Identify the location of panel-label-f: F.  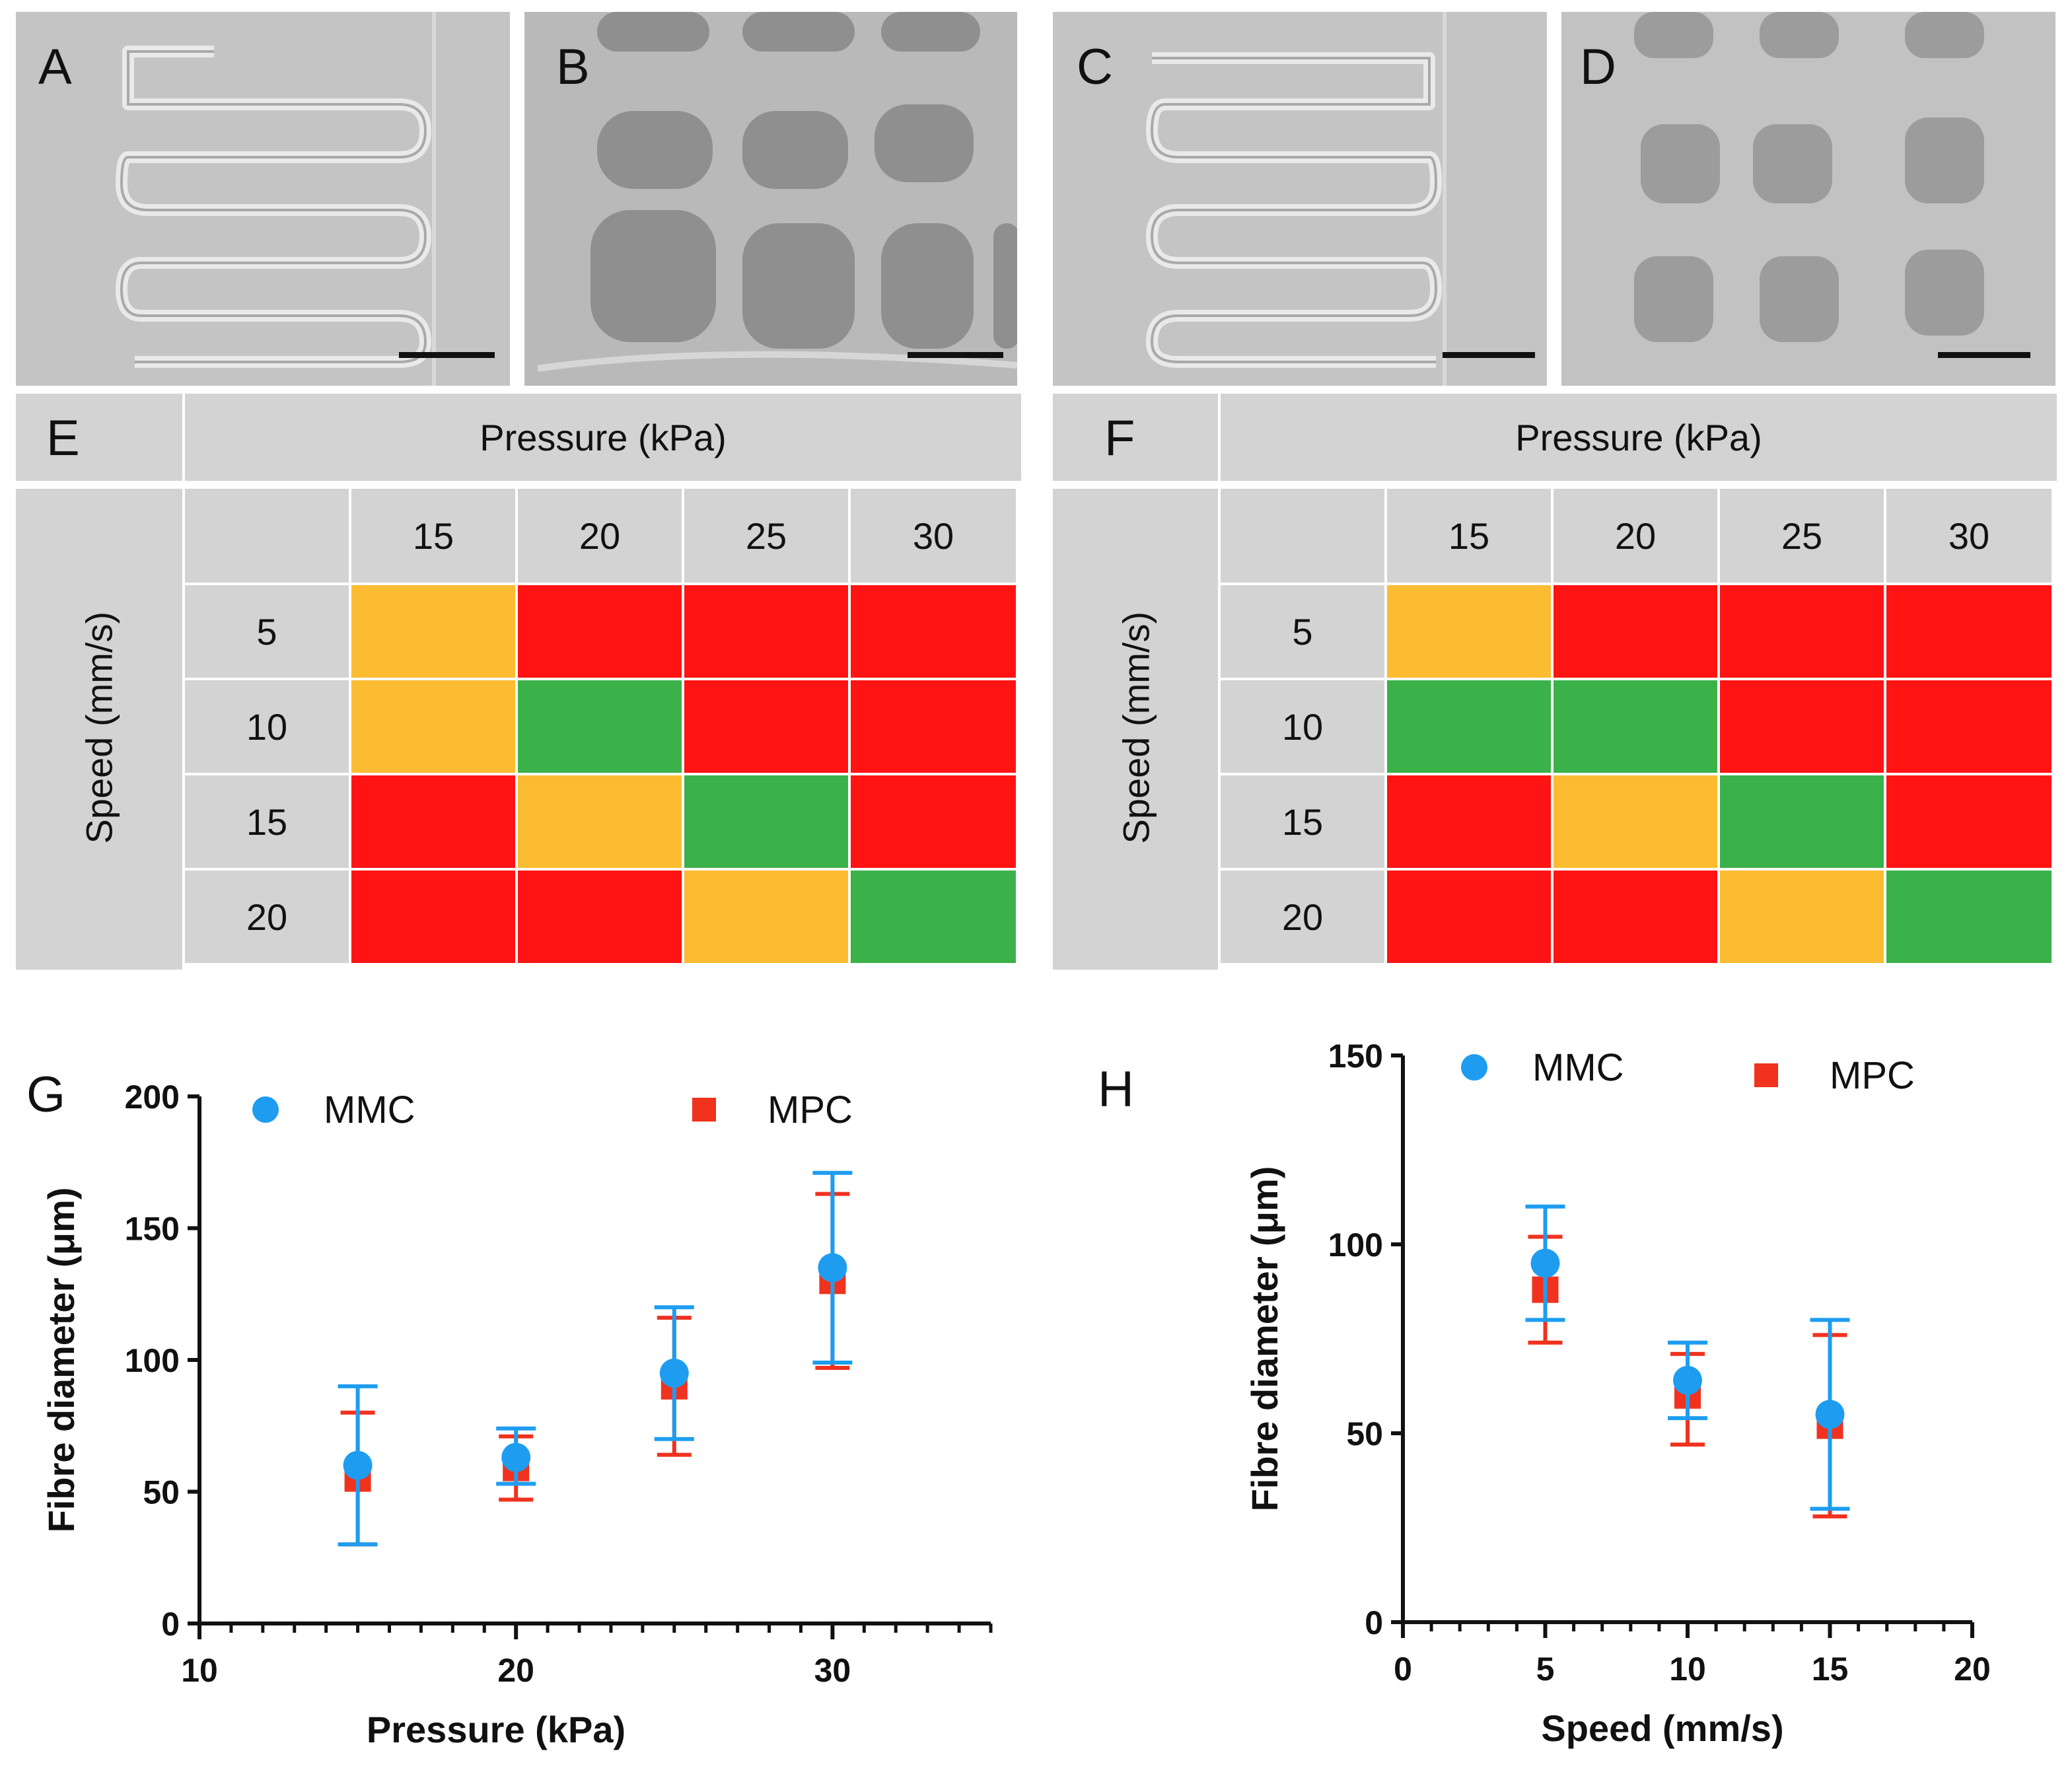
(1119, 438).